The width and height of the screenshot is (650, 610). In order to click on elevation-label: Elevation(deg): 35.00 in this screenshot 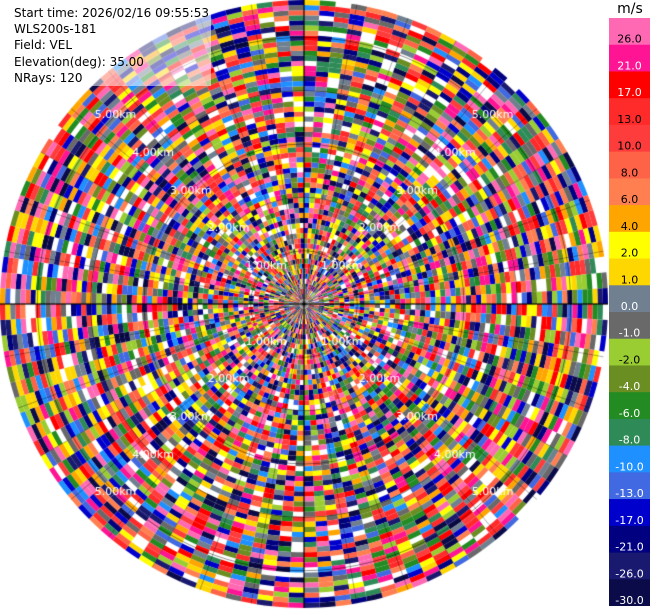, I will do `click(79, 61)`.